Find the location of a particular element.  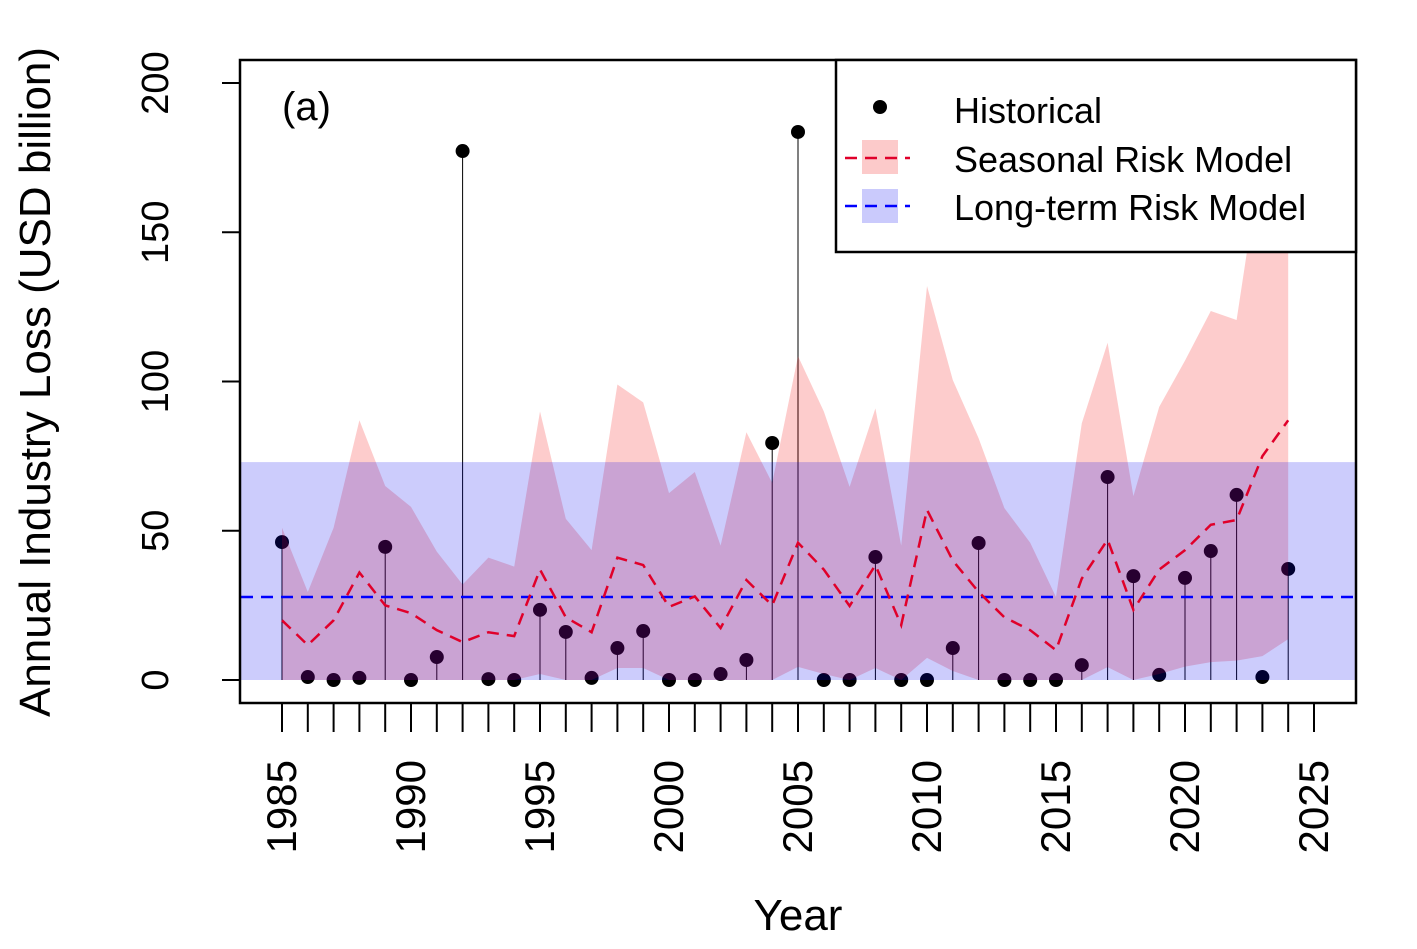

x-tick-label: 2000 is located at coordinates (668, 806).